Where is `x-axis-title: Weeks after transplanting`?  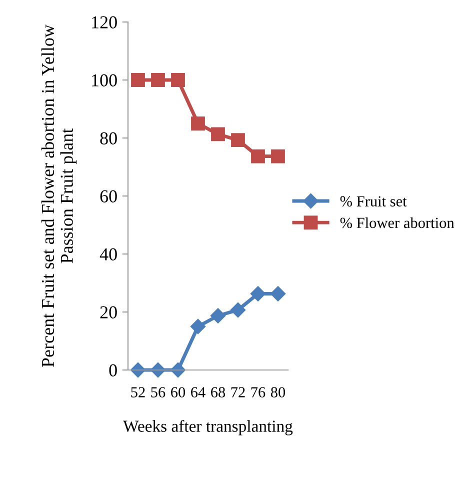 x-axis-title: Weeks after transplanting is located at coordinates (208, 428).